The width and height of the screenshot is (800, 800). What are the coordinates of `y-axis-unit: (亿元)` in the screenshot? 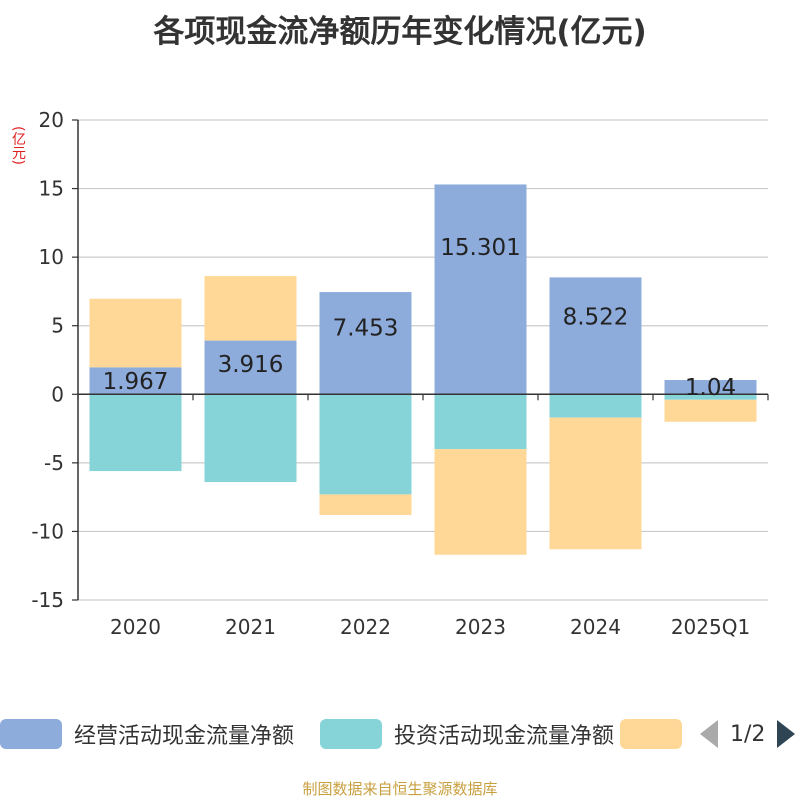 It's located at (18, 145).